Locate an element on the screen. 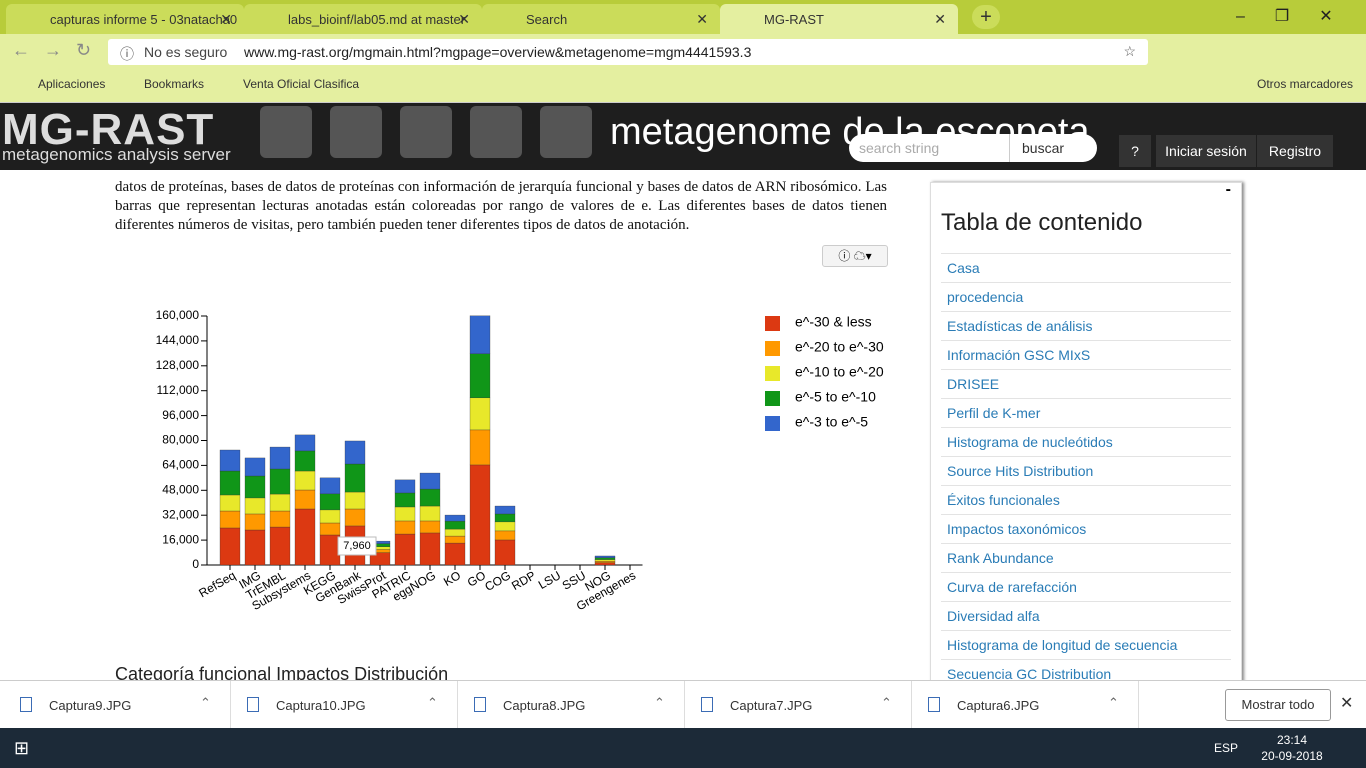  window-controls: –❐✕ is located at coordinates (1299, 16).